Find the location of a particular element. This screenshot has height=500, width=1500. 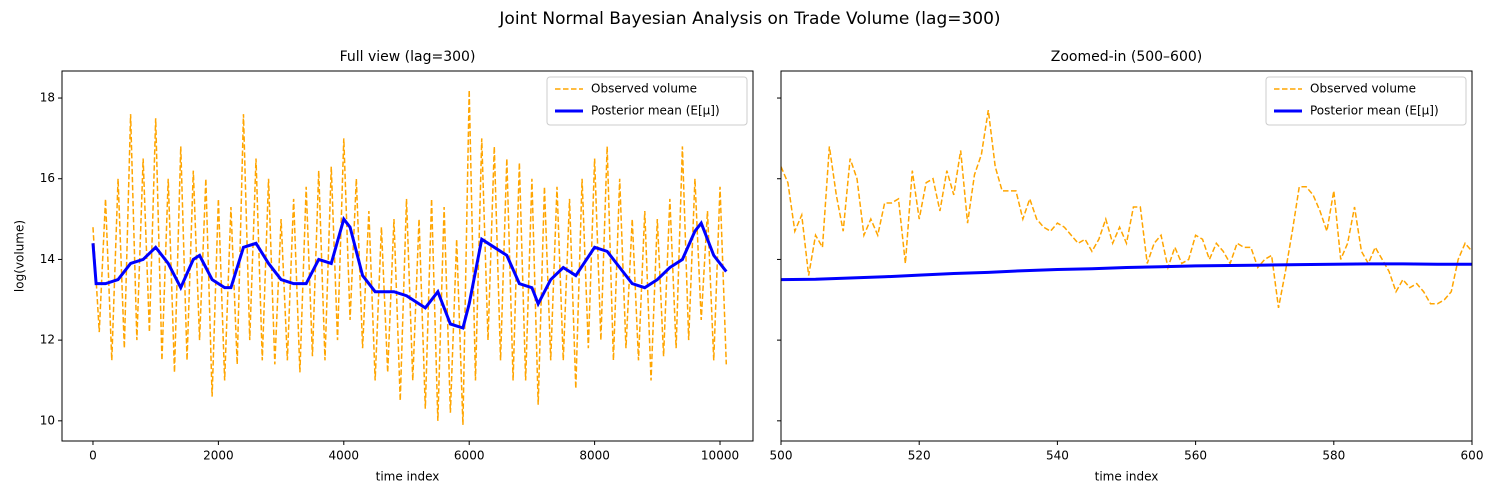

x-tick-label: 520 is located at coordinates (919, 456).